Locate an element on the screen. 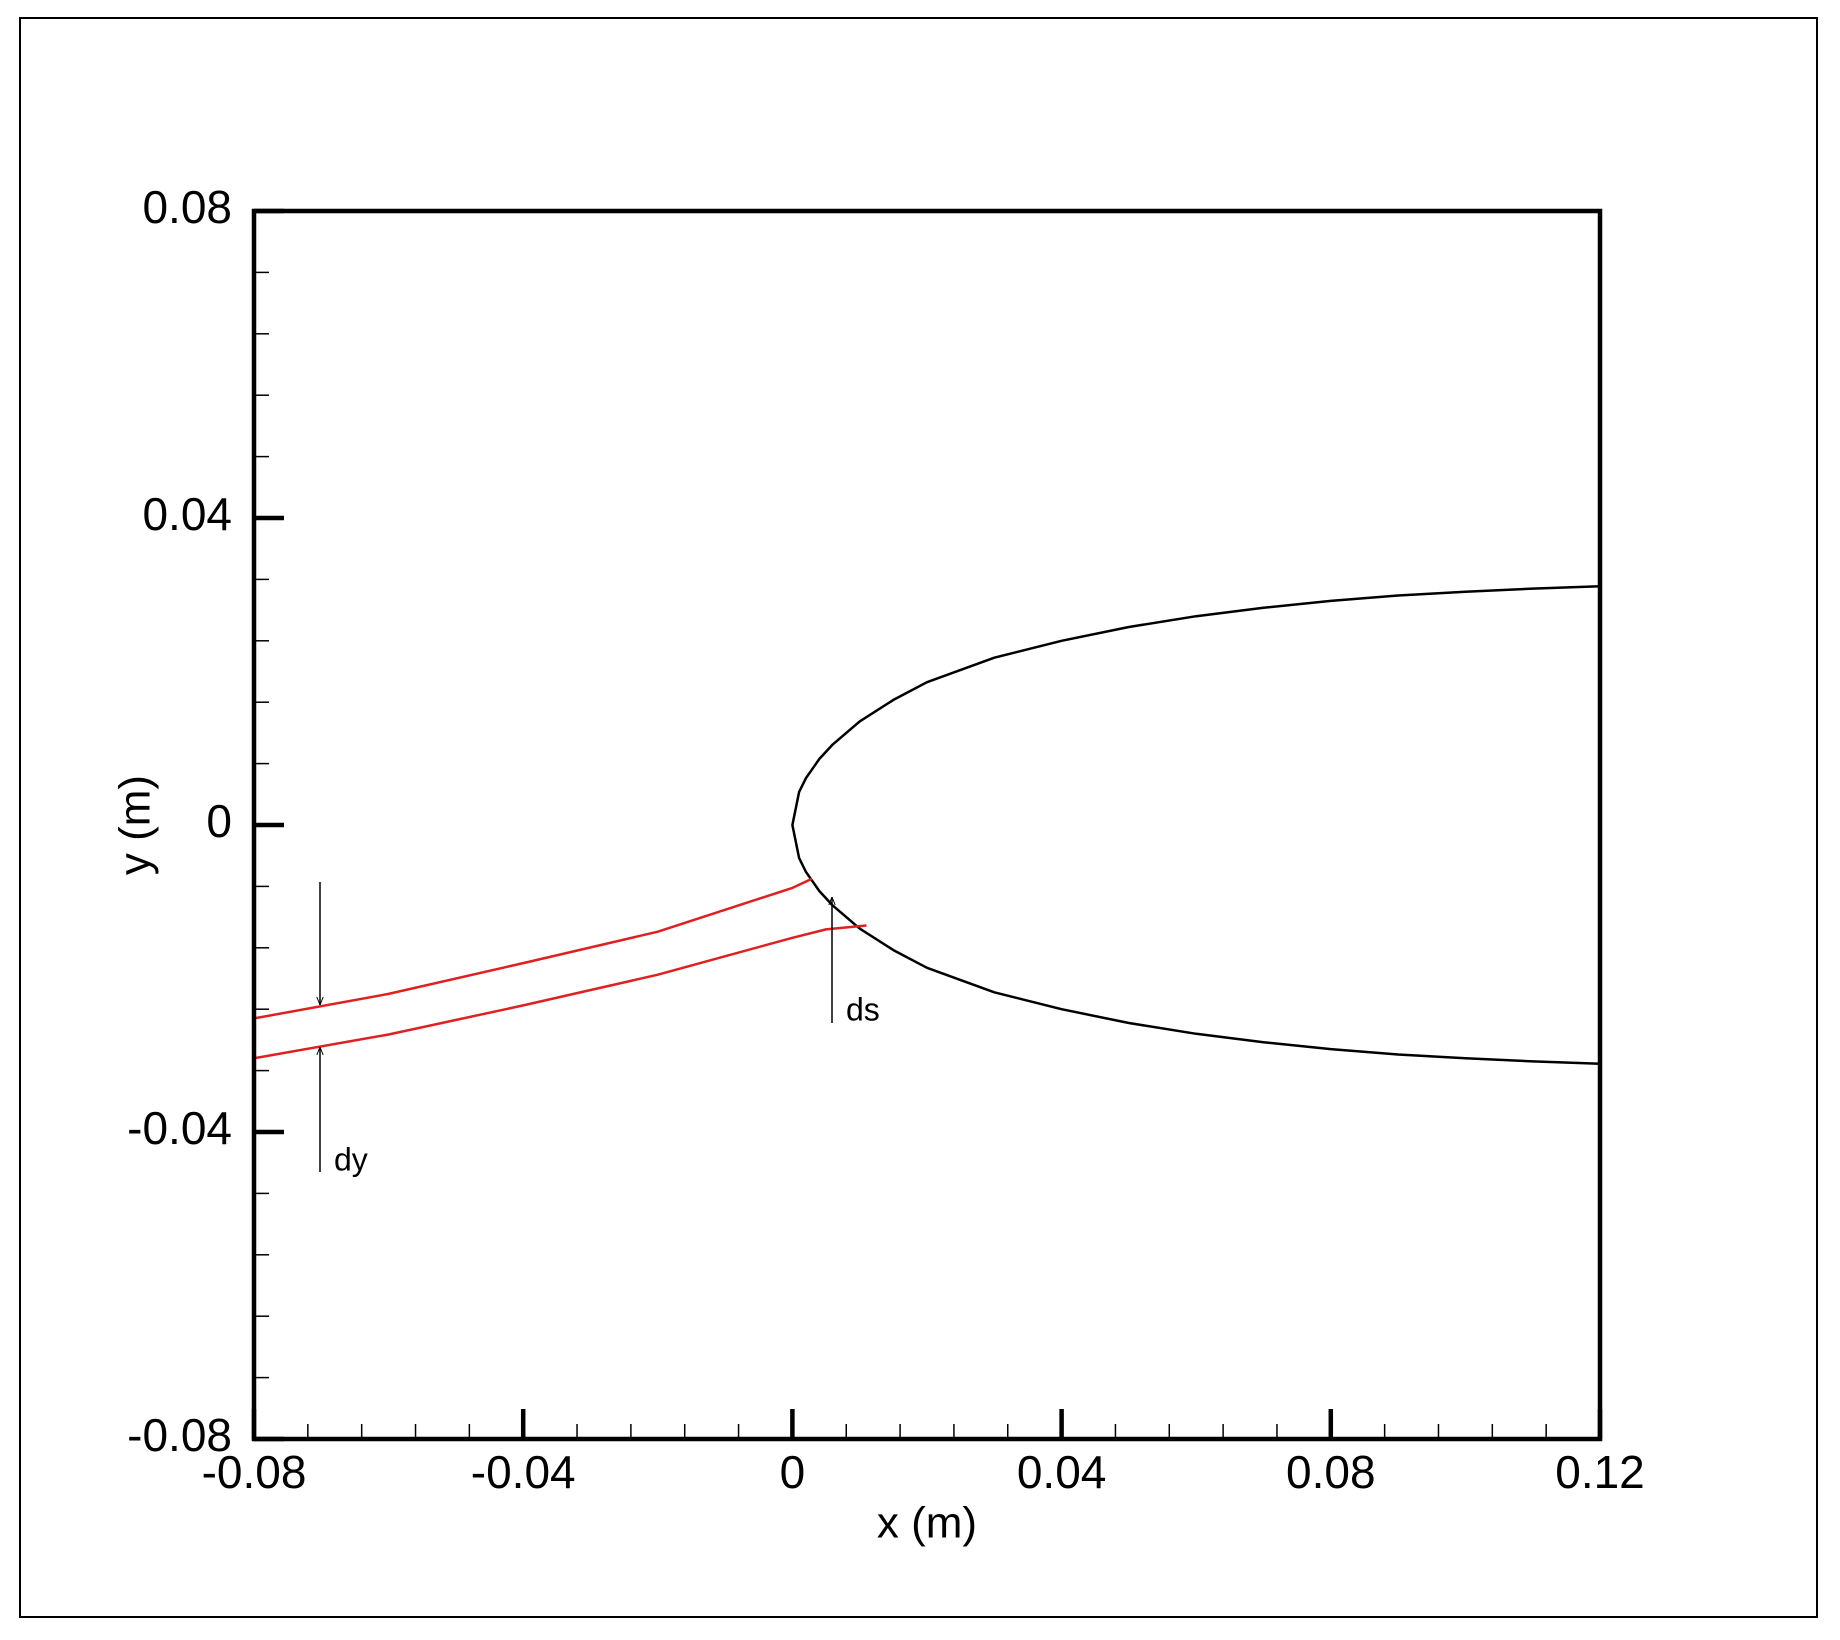 Image resolution: width=1840 pixels, height=1640 pixels. x-tick-label: -0.08 is located at coordinates (254, 1472).